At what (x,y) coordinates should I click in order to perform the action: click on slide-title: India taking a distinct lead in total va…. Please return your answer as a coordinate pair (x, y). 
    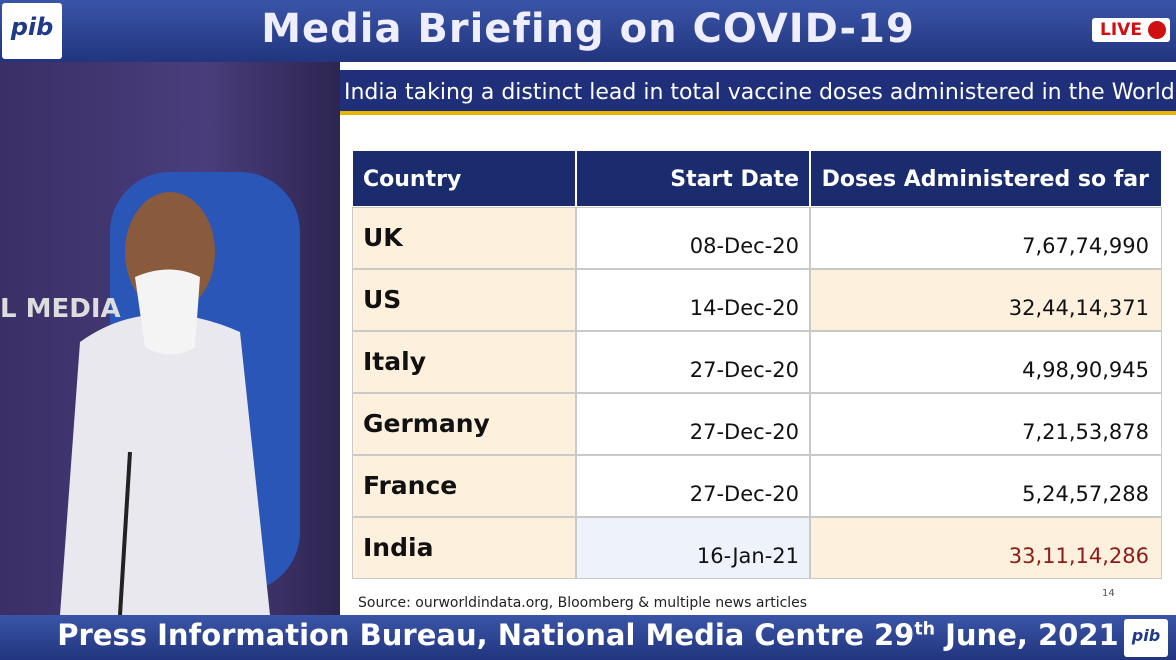
    Looking at the image, I should click on (758, 103).